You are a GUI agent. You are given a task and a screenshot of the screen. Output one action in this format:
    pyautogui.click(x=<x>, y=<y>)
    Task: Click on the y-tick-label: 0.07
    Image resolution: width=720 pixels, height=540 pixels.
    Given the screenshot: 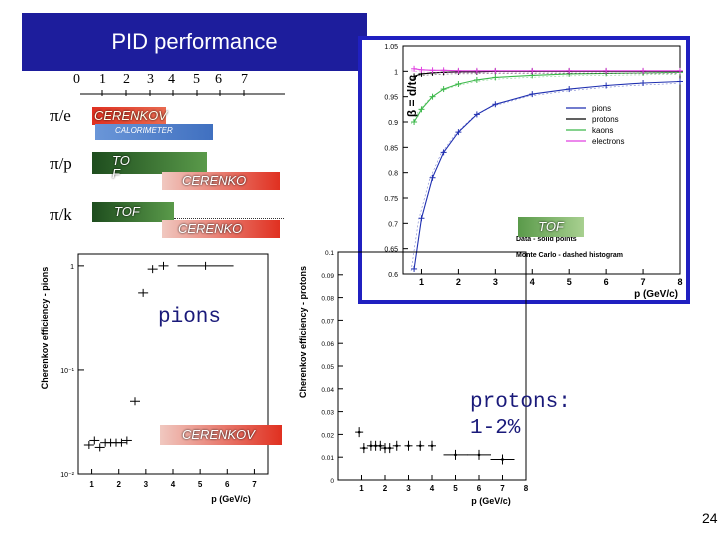 What is the action you would take?
    pyautogui.click(x=327, y=321)
    